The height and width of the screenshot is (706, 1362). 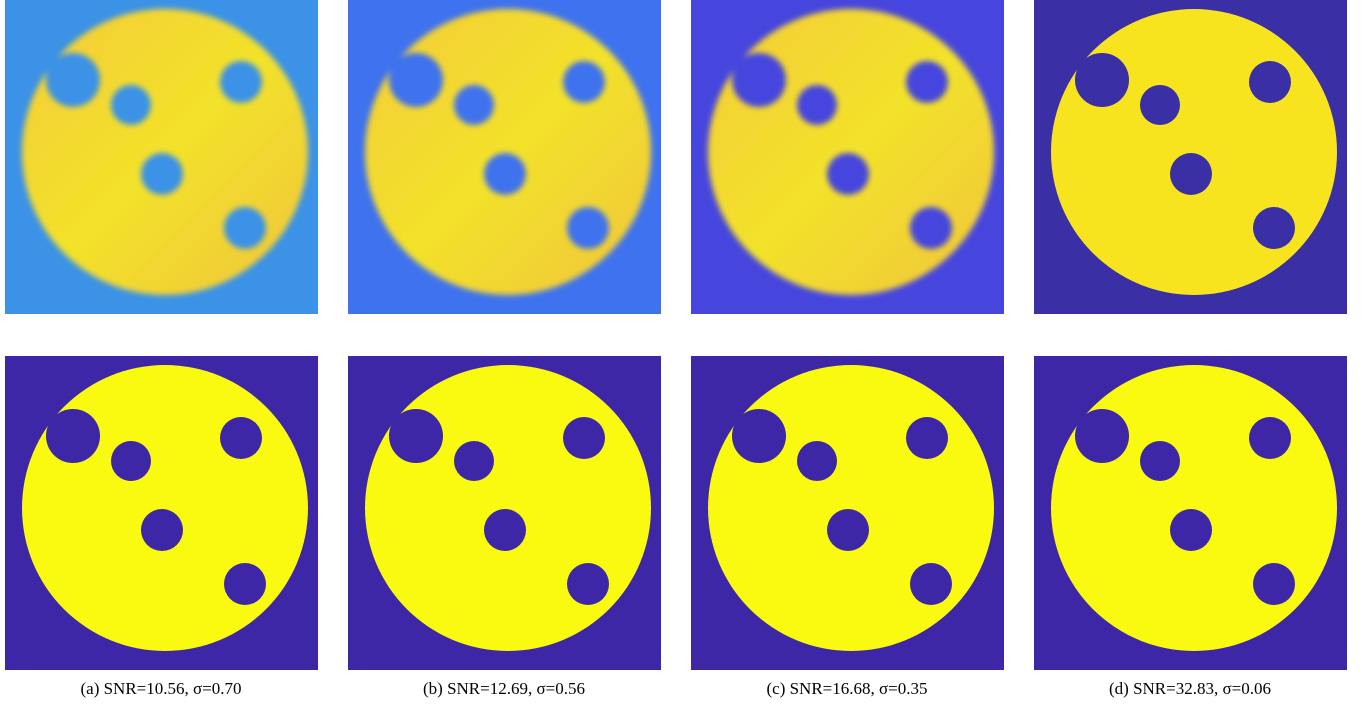 What do you see at coordinates (504, 688) in the screenshot?
I see `caption: (b) SNR=12.69, σ=0.56` at bounding box center [504, 688].